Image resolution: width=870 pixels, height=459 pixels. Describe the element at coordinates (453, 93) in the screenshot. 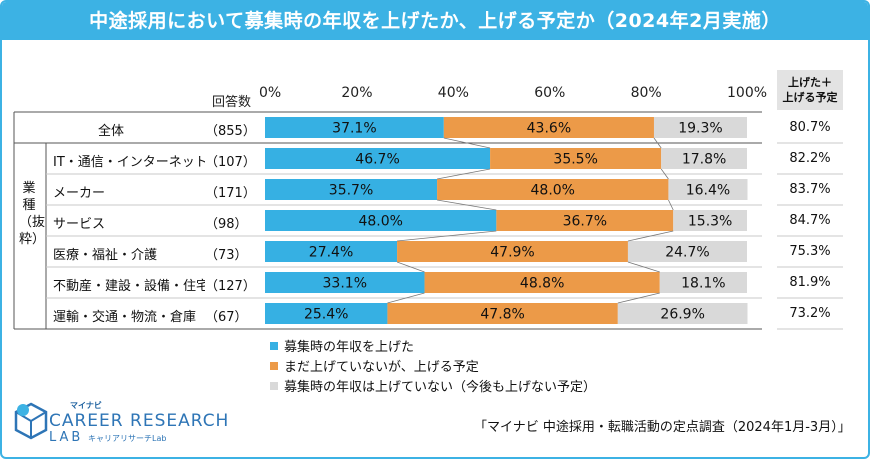

I see `x-tick-label: 40%` at that location.